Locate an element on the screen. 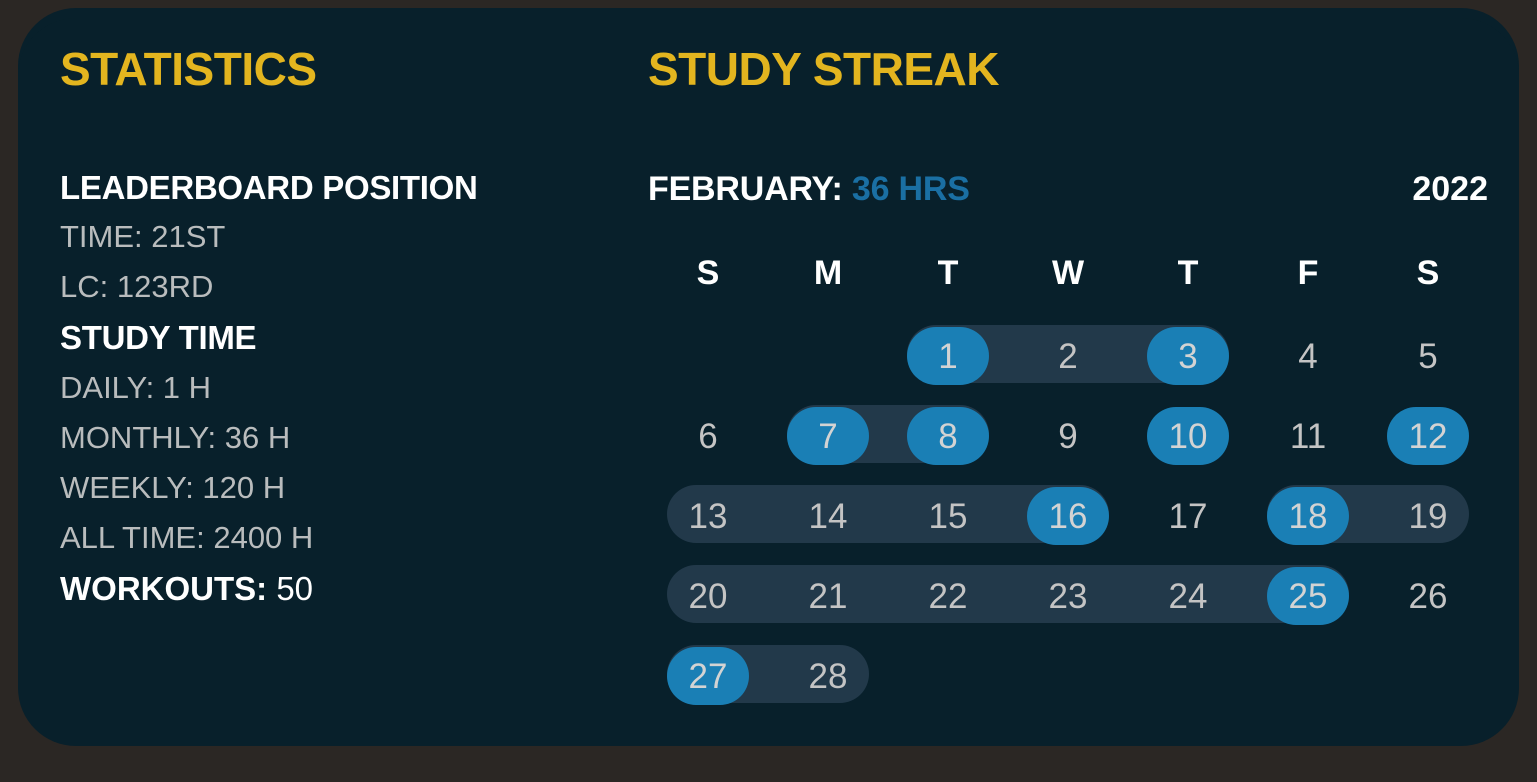  calendar-day-10: 10 is located at coordinates (1188, 436).